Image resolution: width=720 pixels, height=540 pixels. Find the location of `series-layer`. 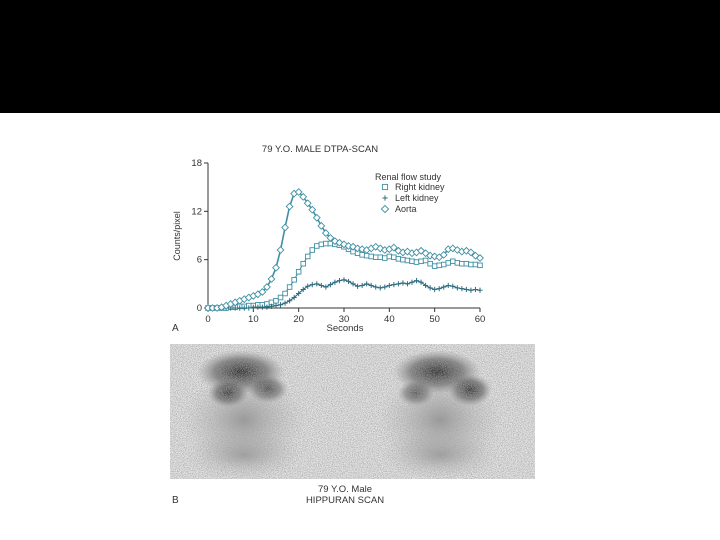

series-layer is located at coordinates (344, 250).